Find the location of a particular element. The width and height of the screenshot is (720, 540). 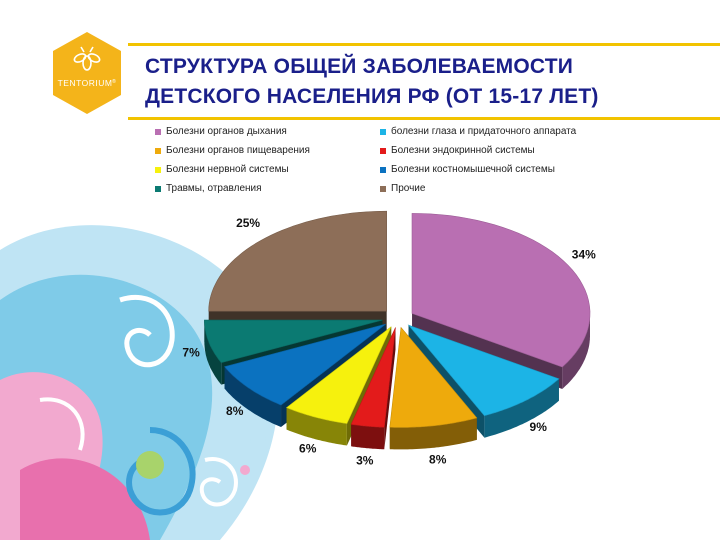

legend-label: Болезни органов пищеварения is located at coordinates (238, 150).